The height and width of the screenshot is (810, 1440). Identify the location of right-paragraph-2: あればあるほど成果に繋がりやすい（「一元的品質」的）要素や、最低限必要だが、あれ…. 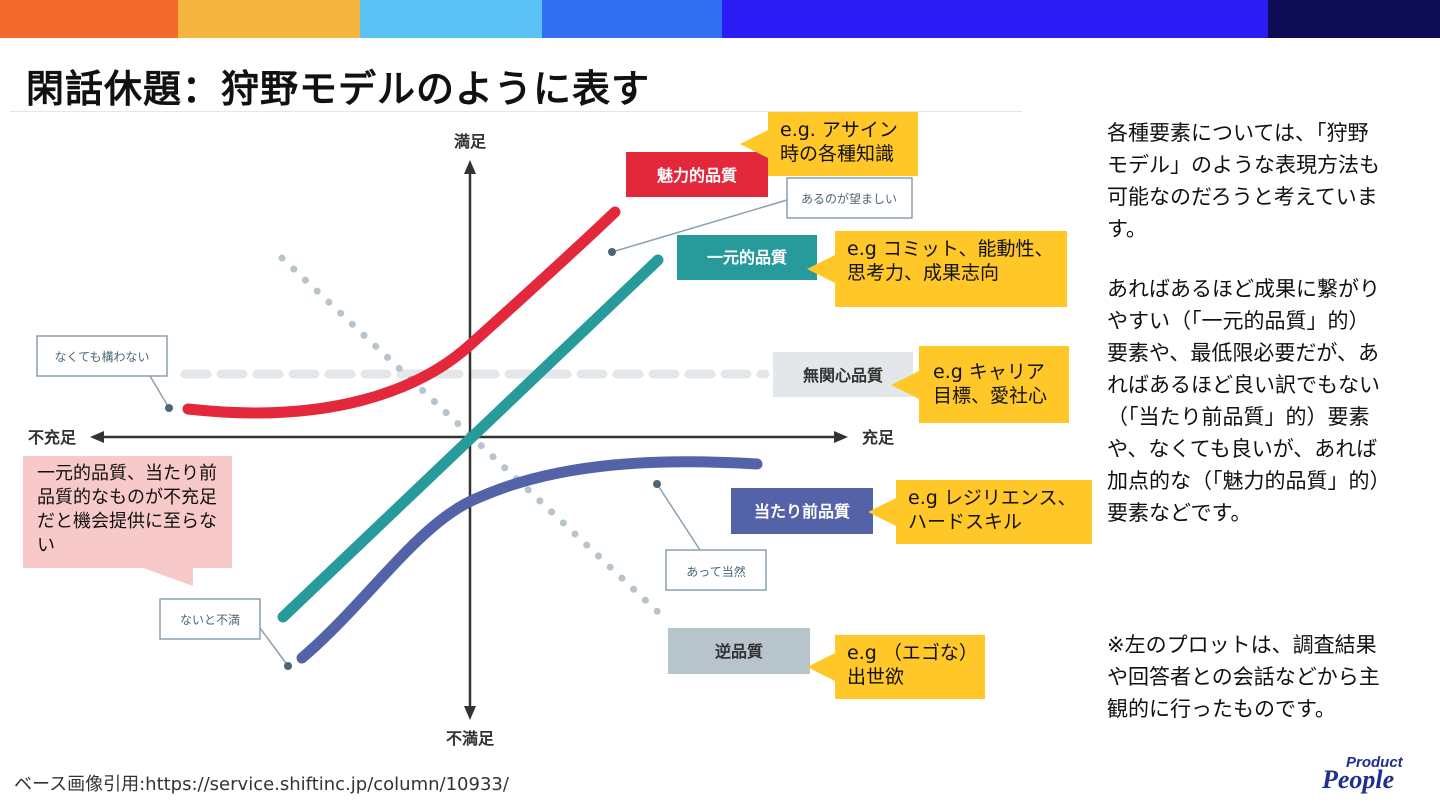
(1243, 401).